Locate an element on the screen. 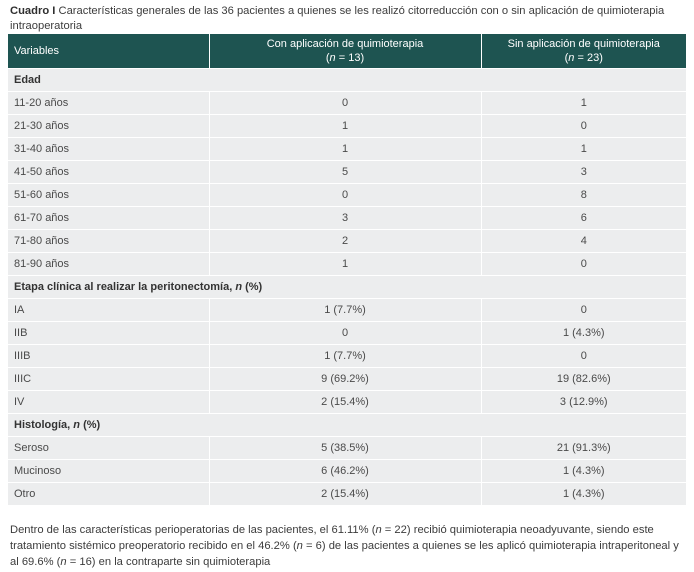 This screenshot has width=694, height=572. table-row: IIIB 1 (7.7%) 0 is located at coordinates (347, 356).